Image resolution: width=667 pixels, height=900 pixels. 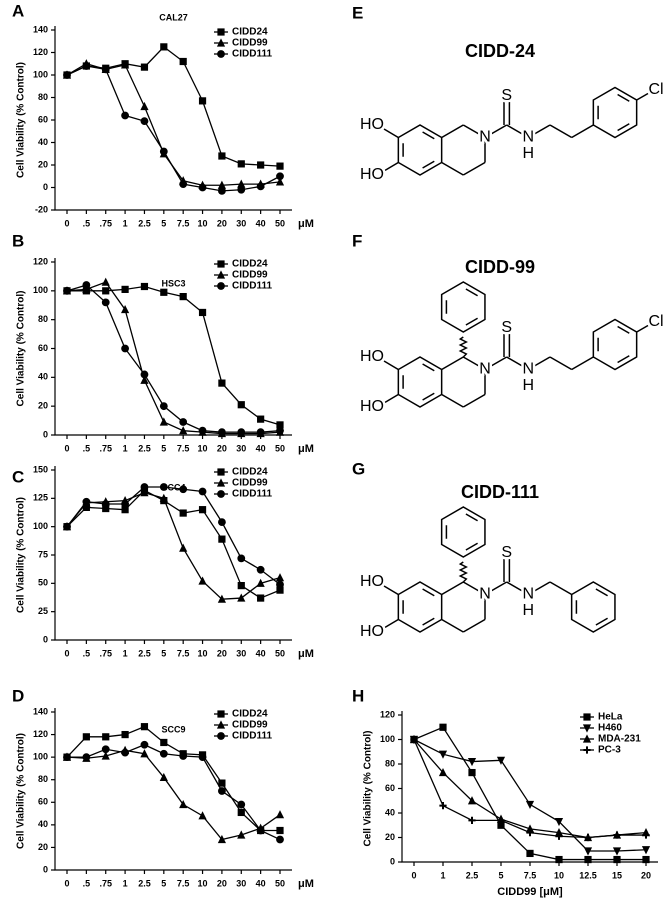 What do you see at coordinates (125, 448) in the screenshot?
I see `x-tick-label: 1` at bounding box center [125, 448].